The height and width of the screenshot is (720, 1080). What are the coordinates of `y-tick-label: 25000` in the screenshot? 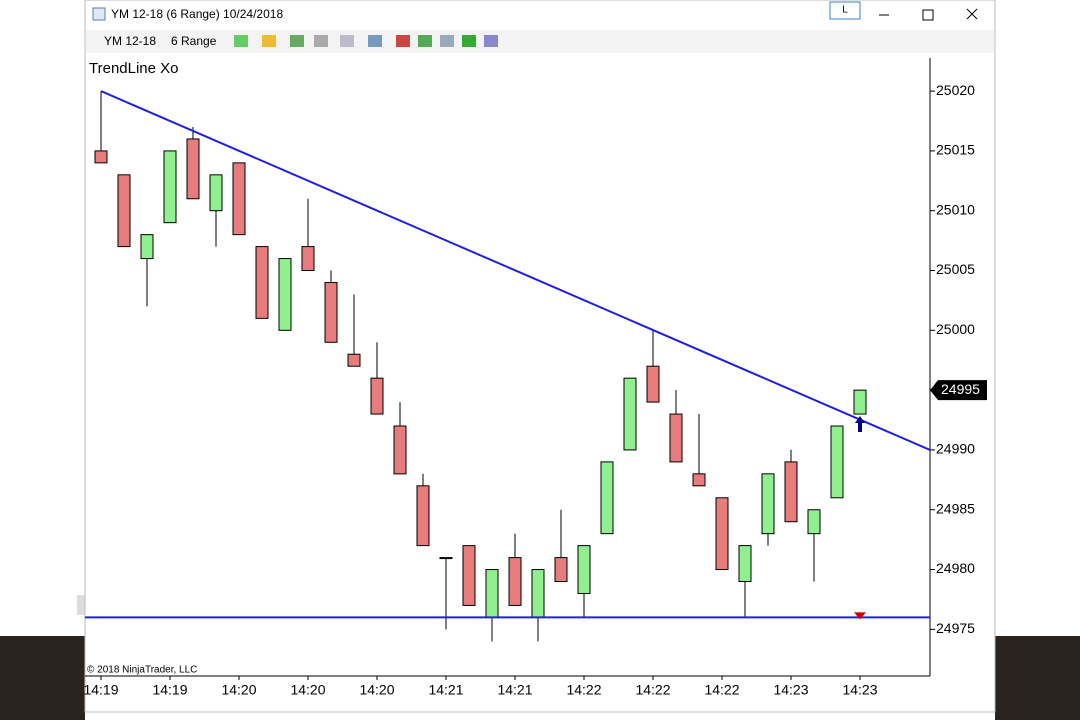 It's located at (955, 329).